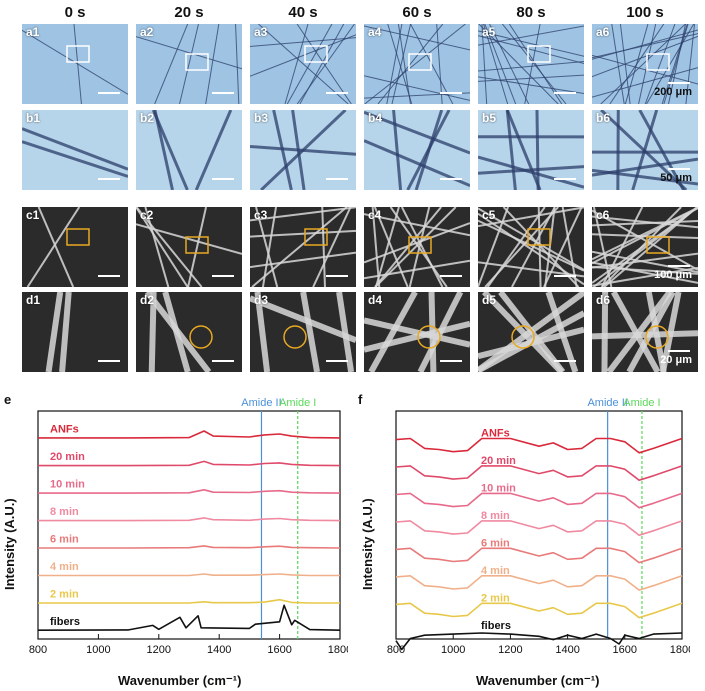 This screenshot has height=691, width=705. I want to click on micrograph-c2: c2, so click(189, 247).